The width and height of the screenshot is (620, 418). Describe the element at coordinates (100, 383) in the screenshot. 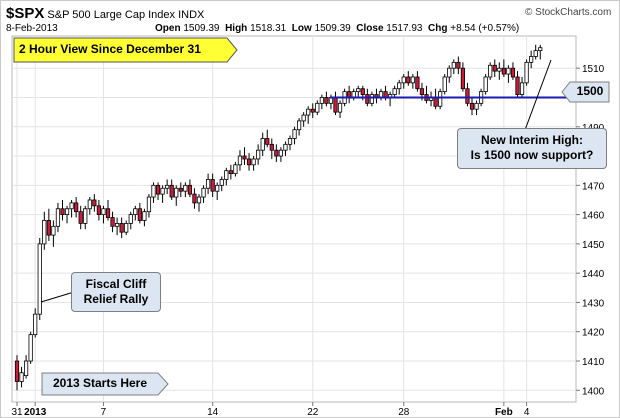

I see `starts-label: 2013 Starts Here` at that location.